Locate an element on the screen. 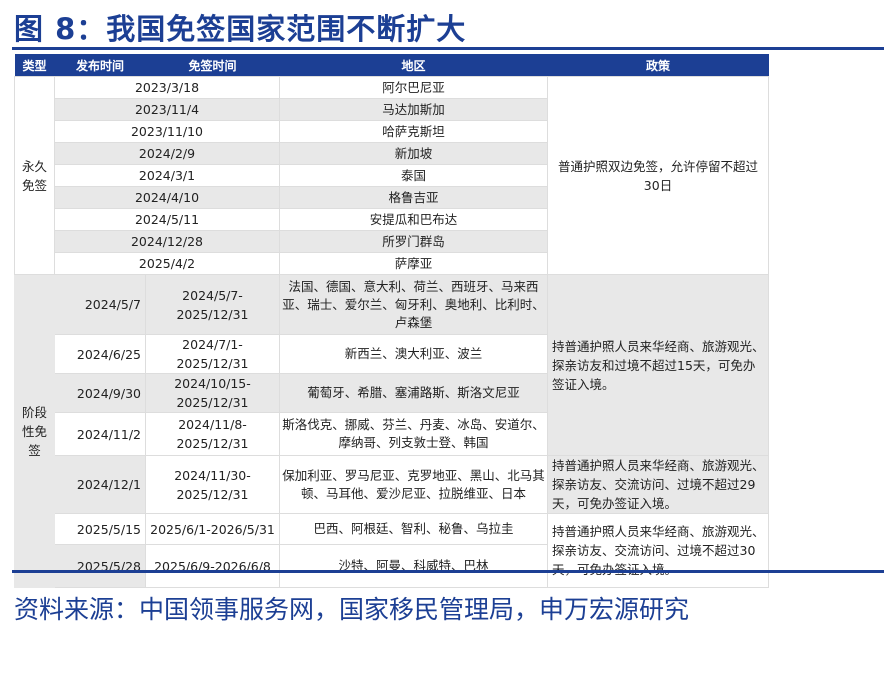 Image resolution: width=892 pixels, height=680 pixels. region-cell: 阿尔巴尼亚 is located at coordinates (413, 87).